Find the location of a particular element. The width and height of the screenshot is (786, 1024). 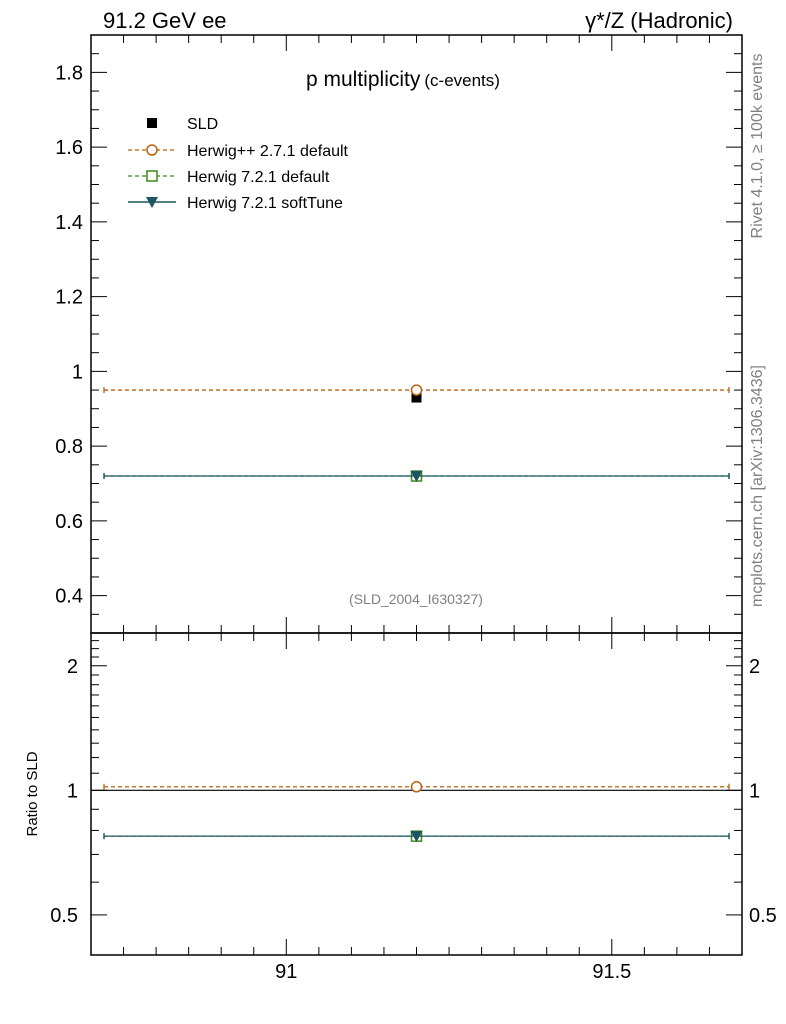

ratio-point-hpp is located at coordinates (416, 787).